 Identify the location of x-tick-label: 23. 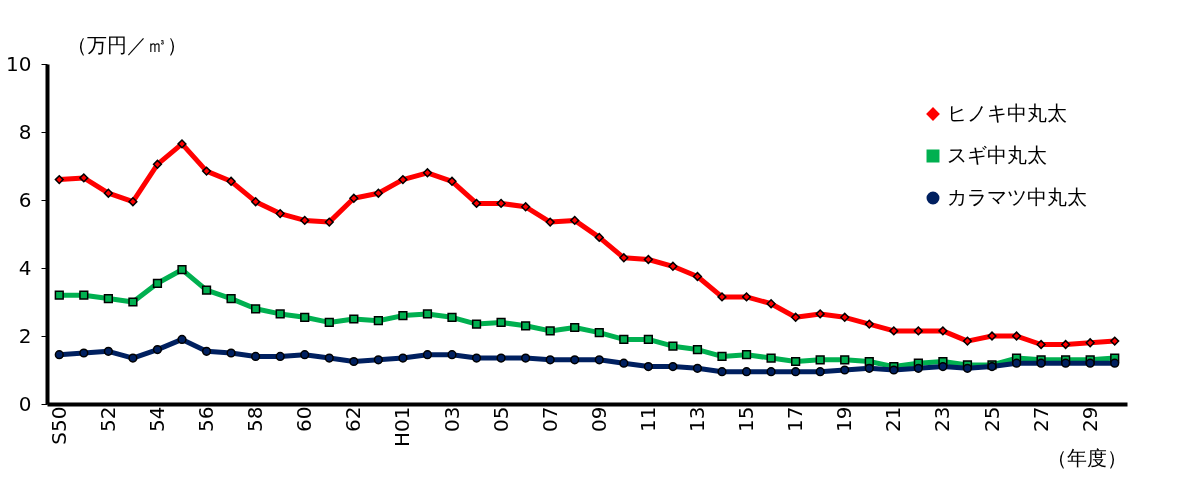
(942, 419).